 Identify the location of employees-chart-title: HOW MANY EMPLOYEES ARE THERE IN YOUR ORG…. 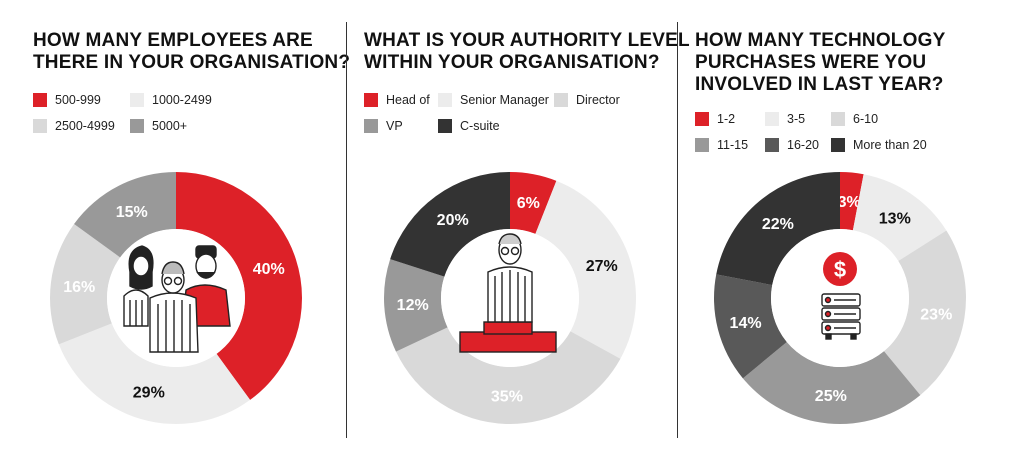
(191, 52).